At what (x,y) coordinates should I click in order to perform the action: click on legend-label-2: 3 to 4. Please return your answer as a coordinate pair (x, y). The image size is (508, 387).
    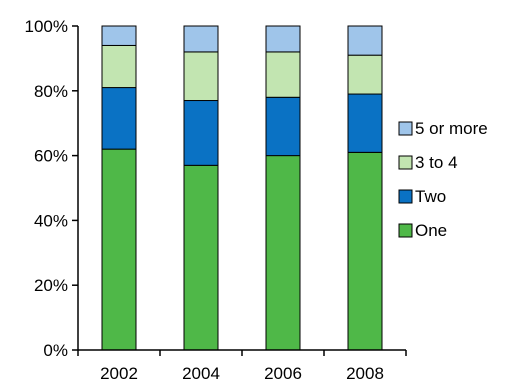
    Looking at the image, I should click on (436, 162).